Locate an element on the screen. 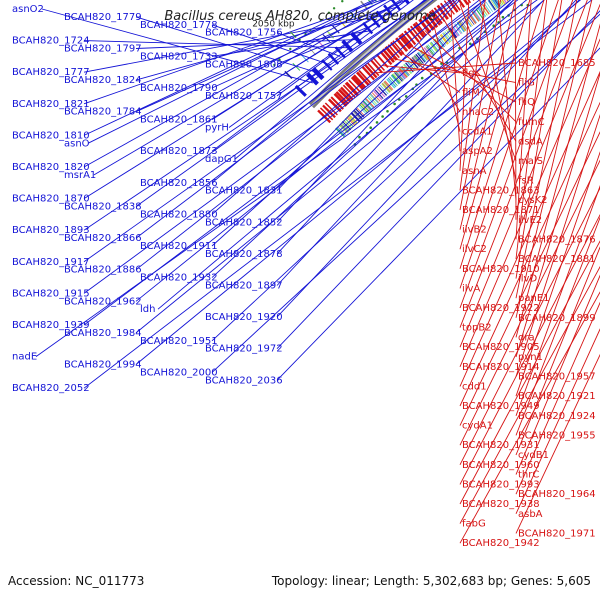 Image resolution: width=600 pixels, height=600 pixels. left-gene-label: BCAH820_1778 is located at coordinates (179, 25).